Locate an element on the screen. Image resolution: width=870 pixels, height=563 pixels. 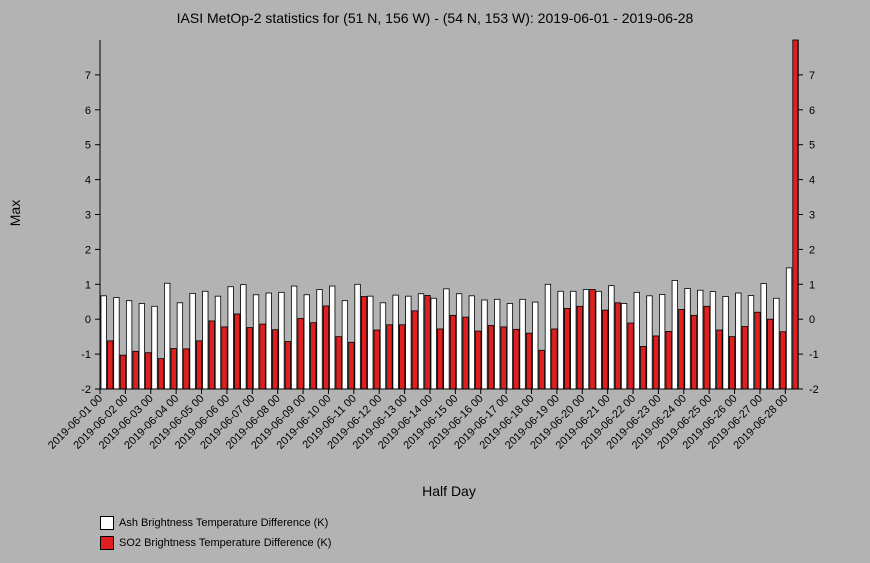
y-tick-label-right: 6 is located at coordinates (812, 111).